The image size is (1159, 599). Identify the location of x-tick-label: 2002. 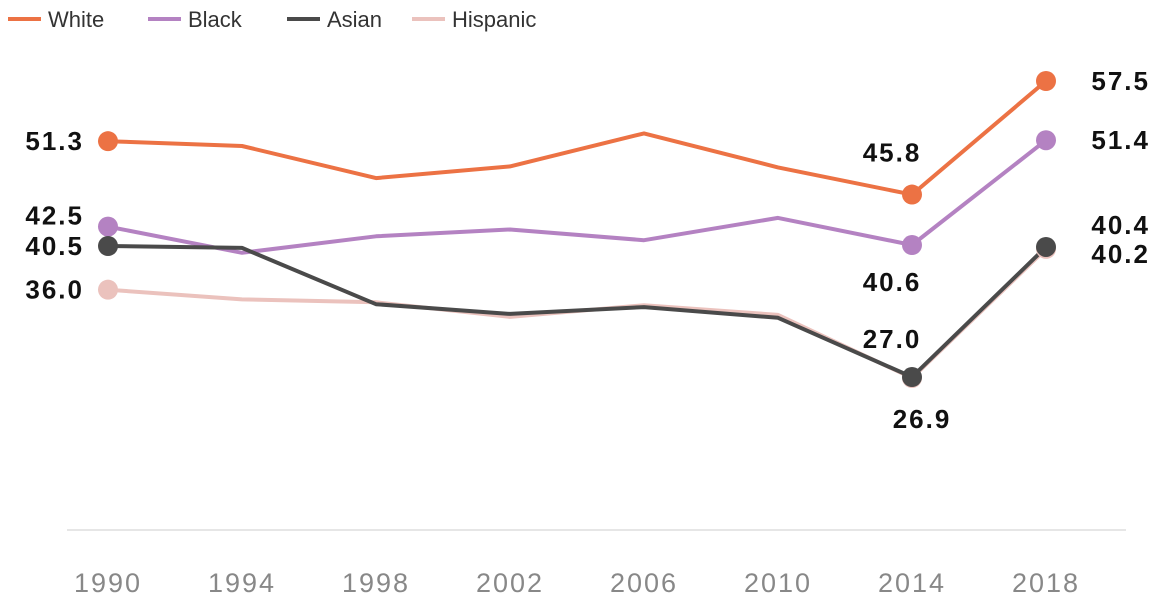
(510, 583).